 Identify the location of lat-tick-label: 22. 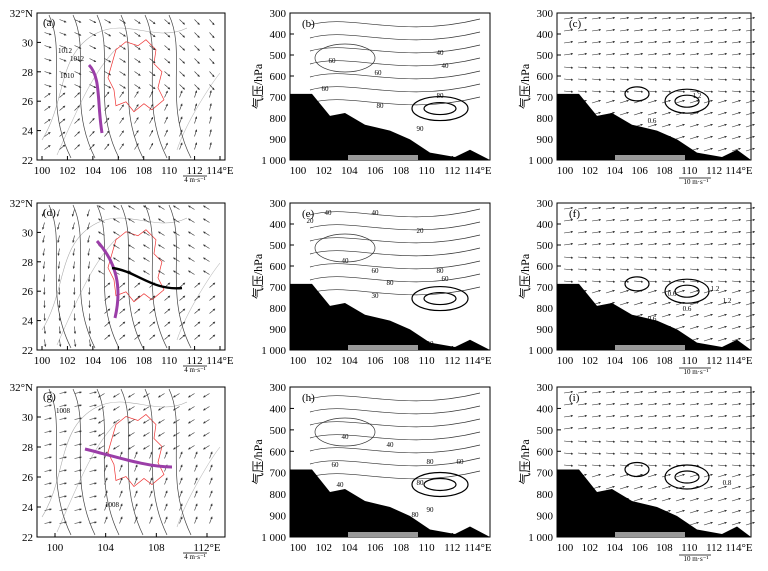
(27, 351).